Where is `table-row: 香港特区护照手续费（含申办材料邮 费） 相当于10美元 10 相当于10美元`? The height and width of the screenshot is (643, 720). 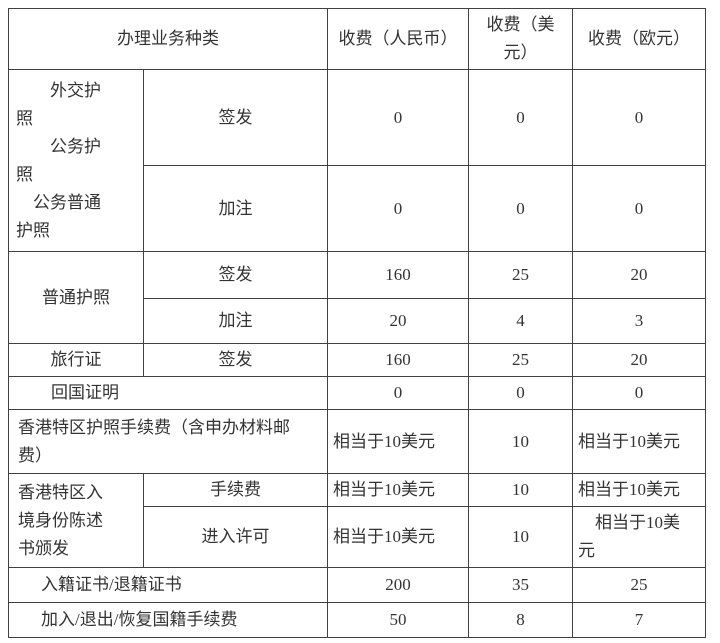 table-row: 香港特区护照手续费（含申办材料邮 费） 相当于10美元 10 相当于10美元 is located at coordinates (357, 441).